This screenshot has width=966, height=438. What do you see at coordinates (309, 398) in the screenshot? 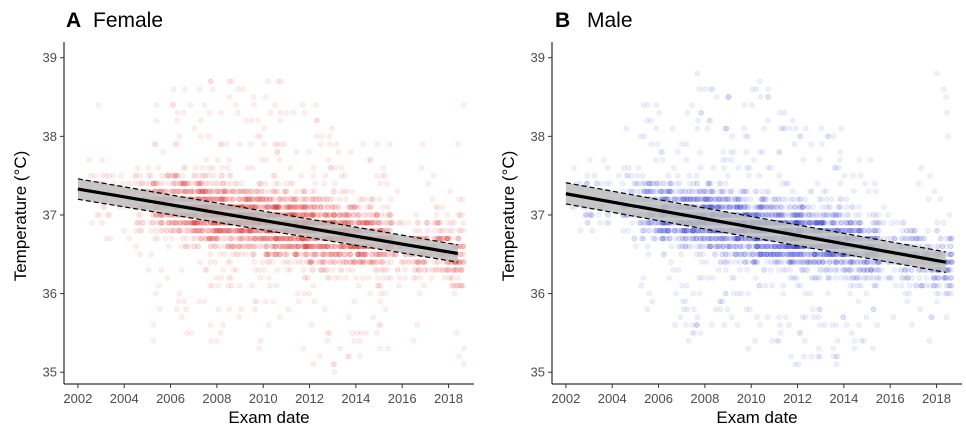
I see `x-tick-label: 2012` at bounding box center [309, 398].